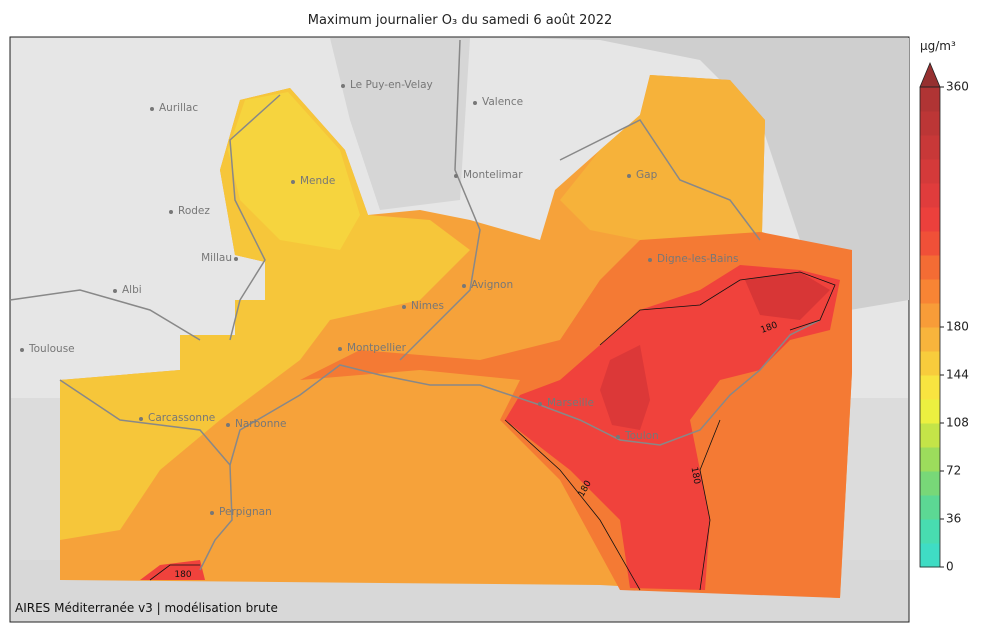  I want to click on city-label: Marseille, so click(570, 403).